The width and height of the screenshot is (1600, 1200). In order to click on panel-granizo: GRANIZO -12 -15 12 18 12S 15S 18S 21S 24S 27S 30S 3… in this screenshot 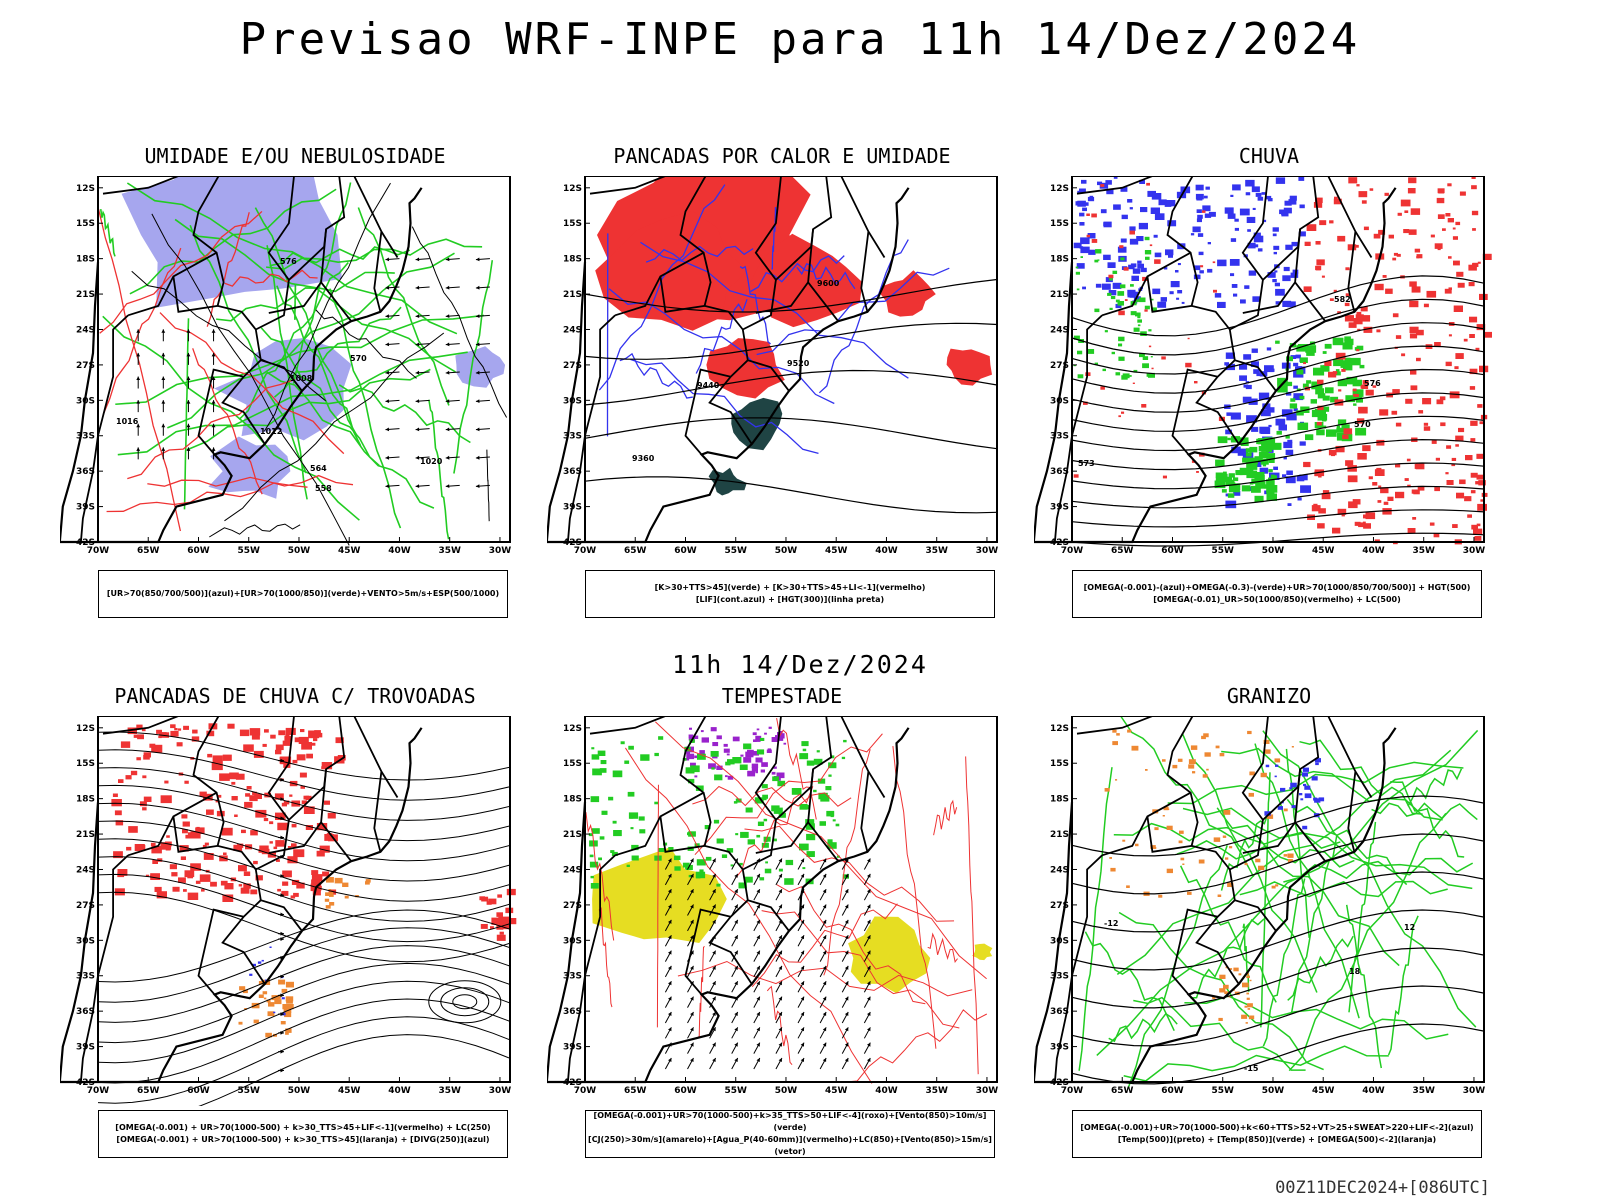, I will do `click(1269, 929)`.